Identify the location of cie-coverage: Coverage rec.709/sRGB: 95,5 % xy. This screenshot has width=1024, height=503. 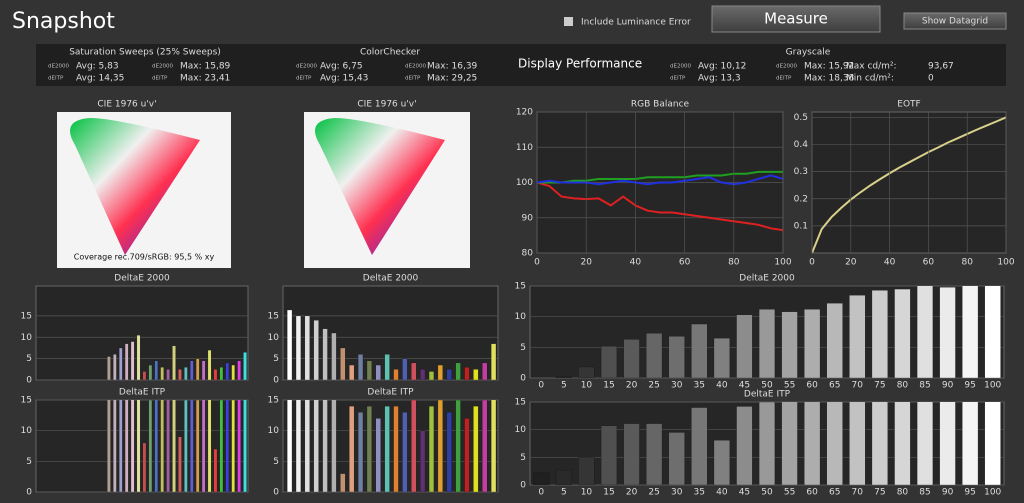
(144, 257).